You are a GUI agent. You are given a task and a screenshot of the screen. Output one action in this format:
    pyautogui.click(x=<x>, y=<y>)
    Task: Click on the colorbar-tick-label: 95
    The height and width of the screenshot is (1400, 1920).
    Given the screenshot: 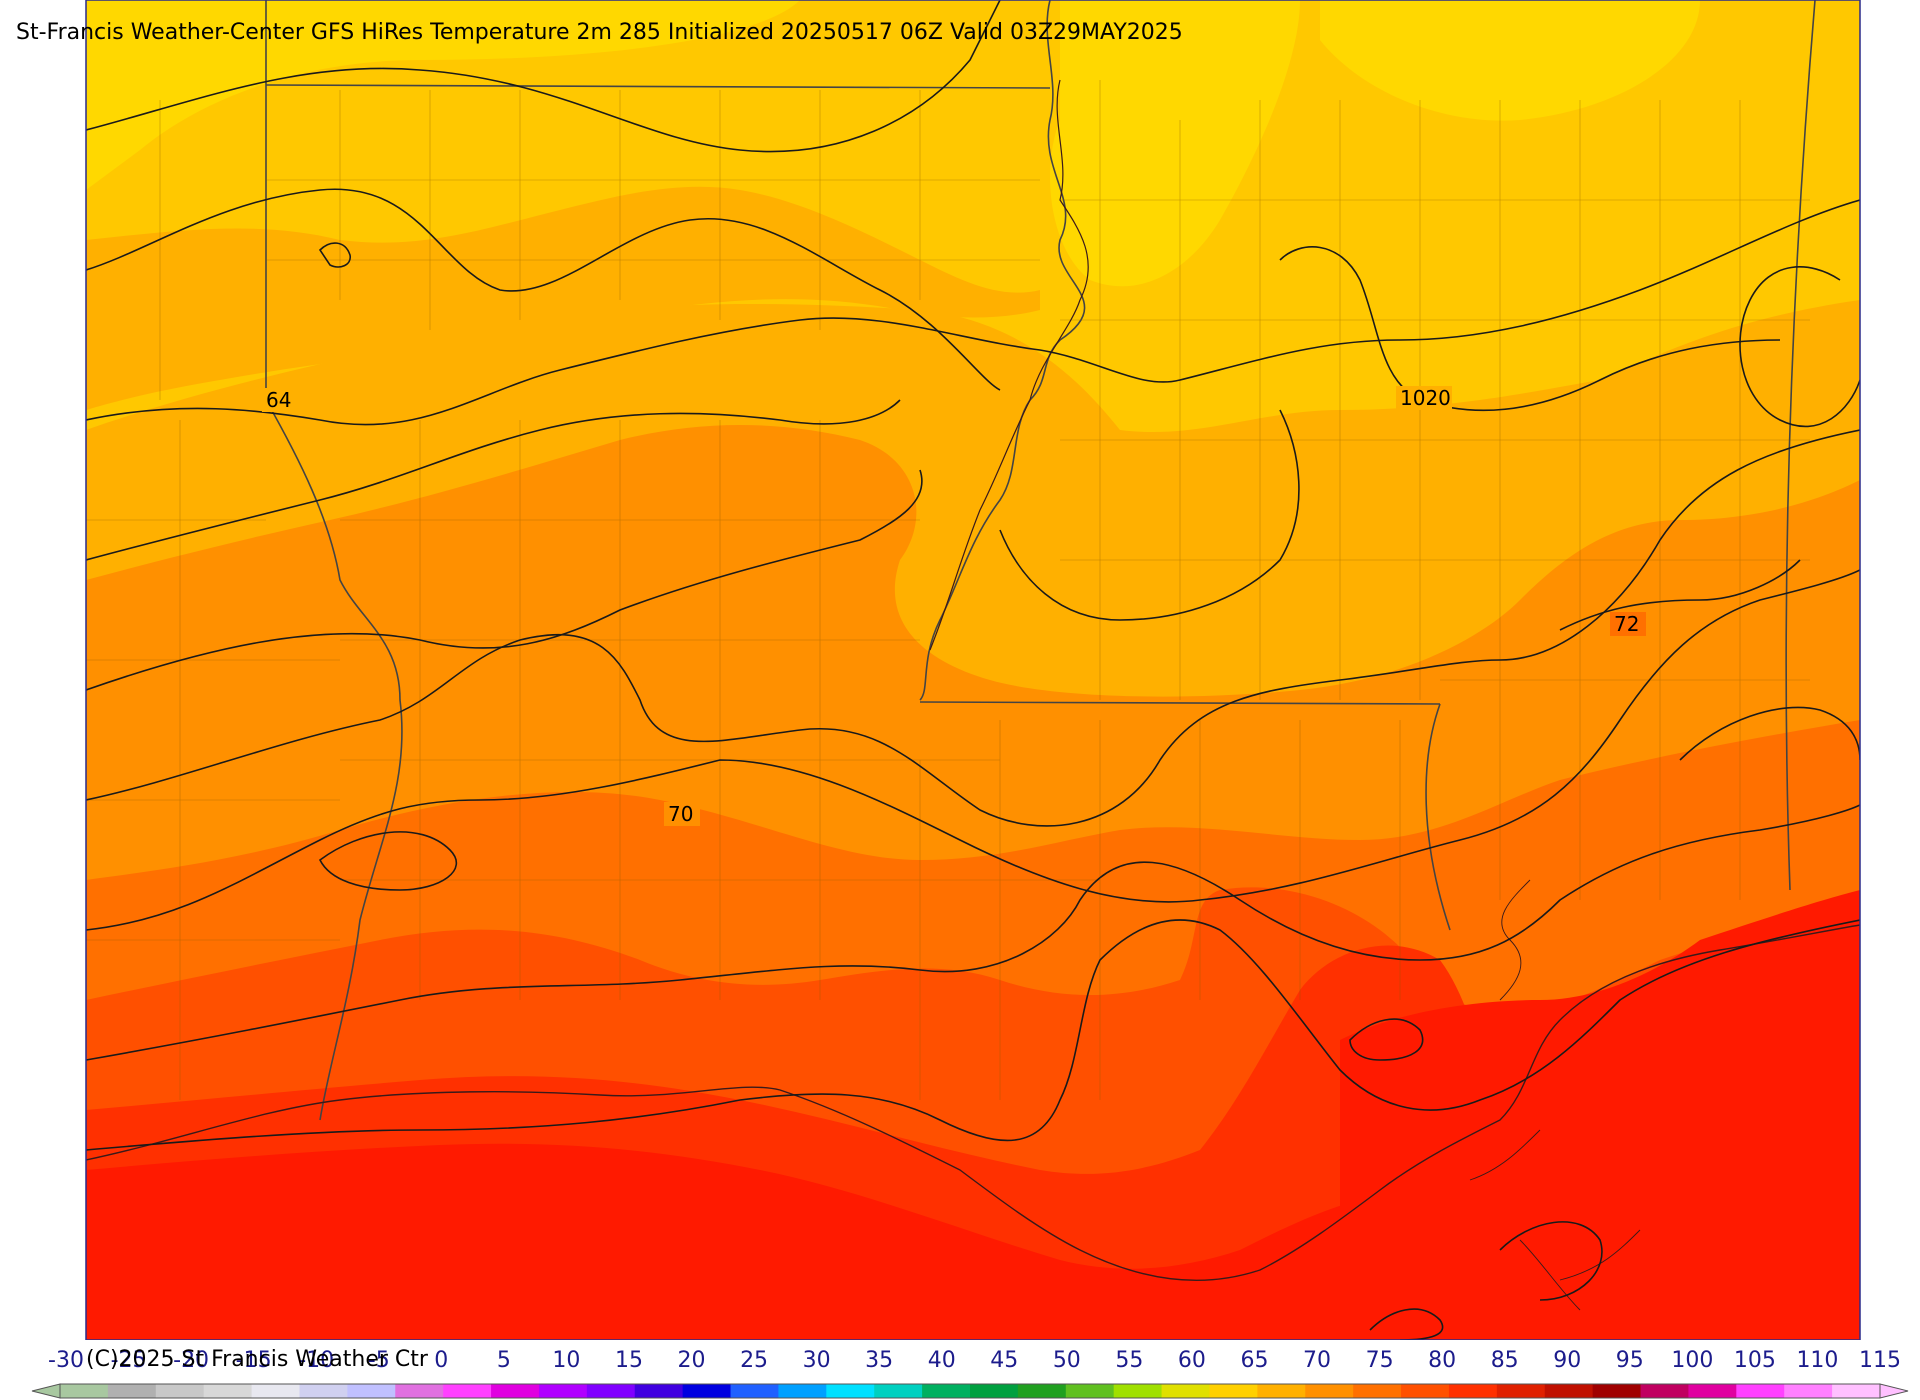 What is the action you would take?
    pyautogui.click(x=1629, y=1360)
    